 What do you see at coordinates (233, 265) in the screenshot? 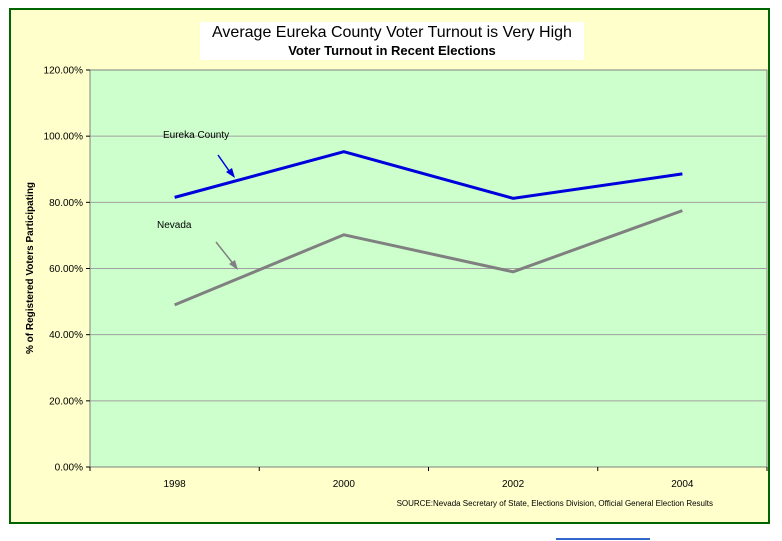
I see `nevada-arrowhead` at bounding box center [233, 265].